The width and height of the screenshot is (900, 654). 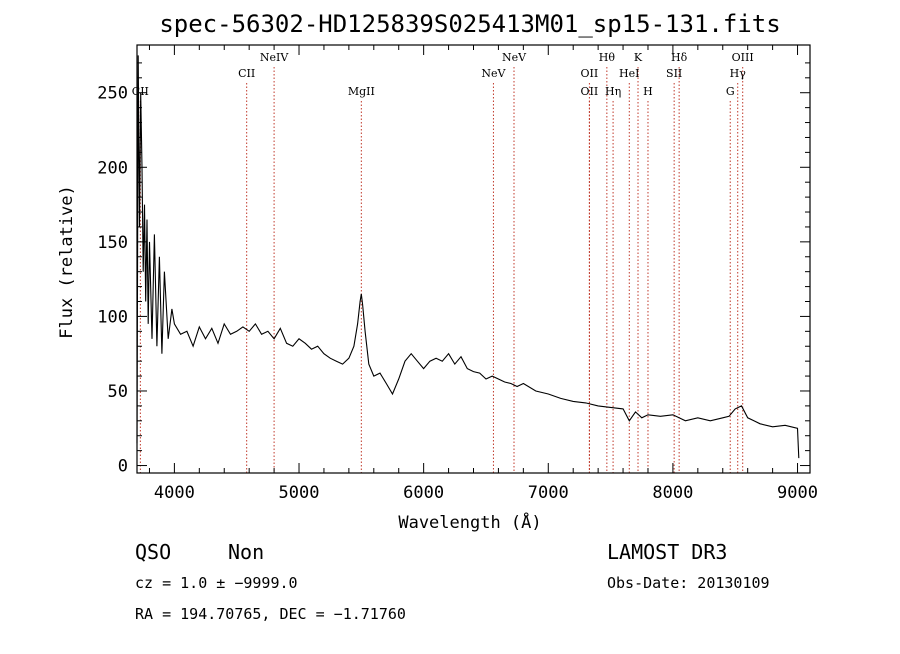 What do you see at coordinates (67, 262) in the screenshot?
I see `y-axis-label: Flux (relative)` at bounding box center [67, 262].